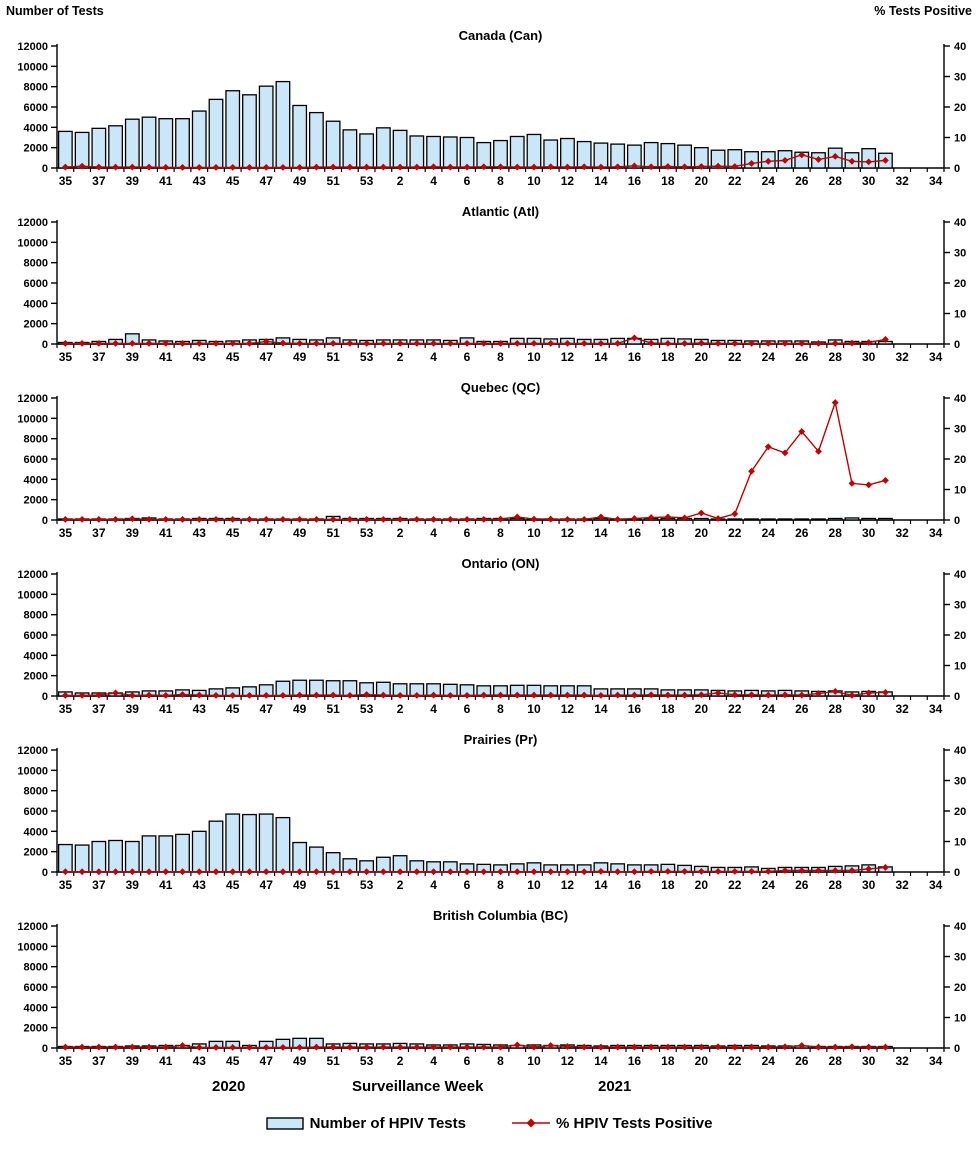  Describe the element at coordinates (836, 709) in the screenshot. I see `x-axis-tick: 28` at that location.